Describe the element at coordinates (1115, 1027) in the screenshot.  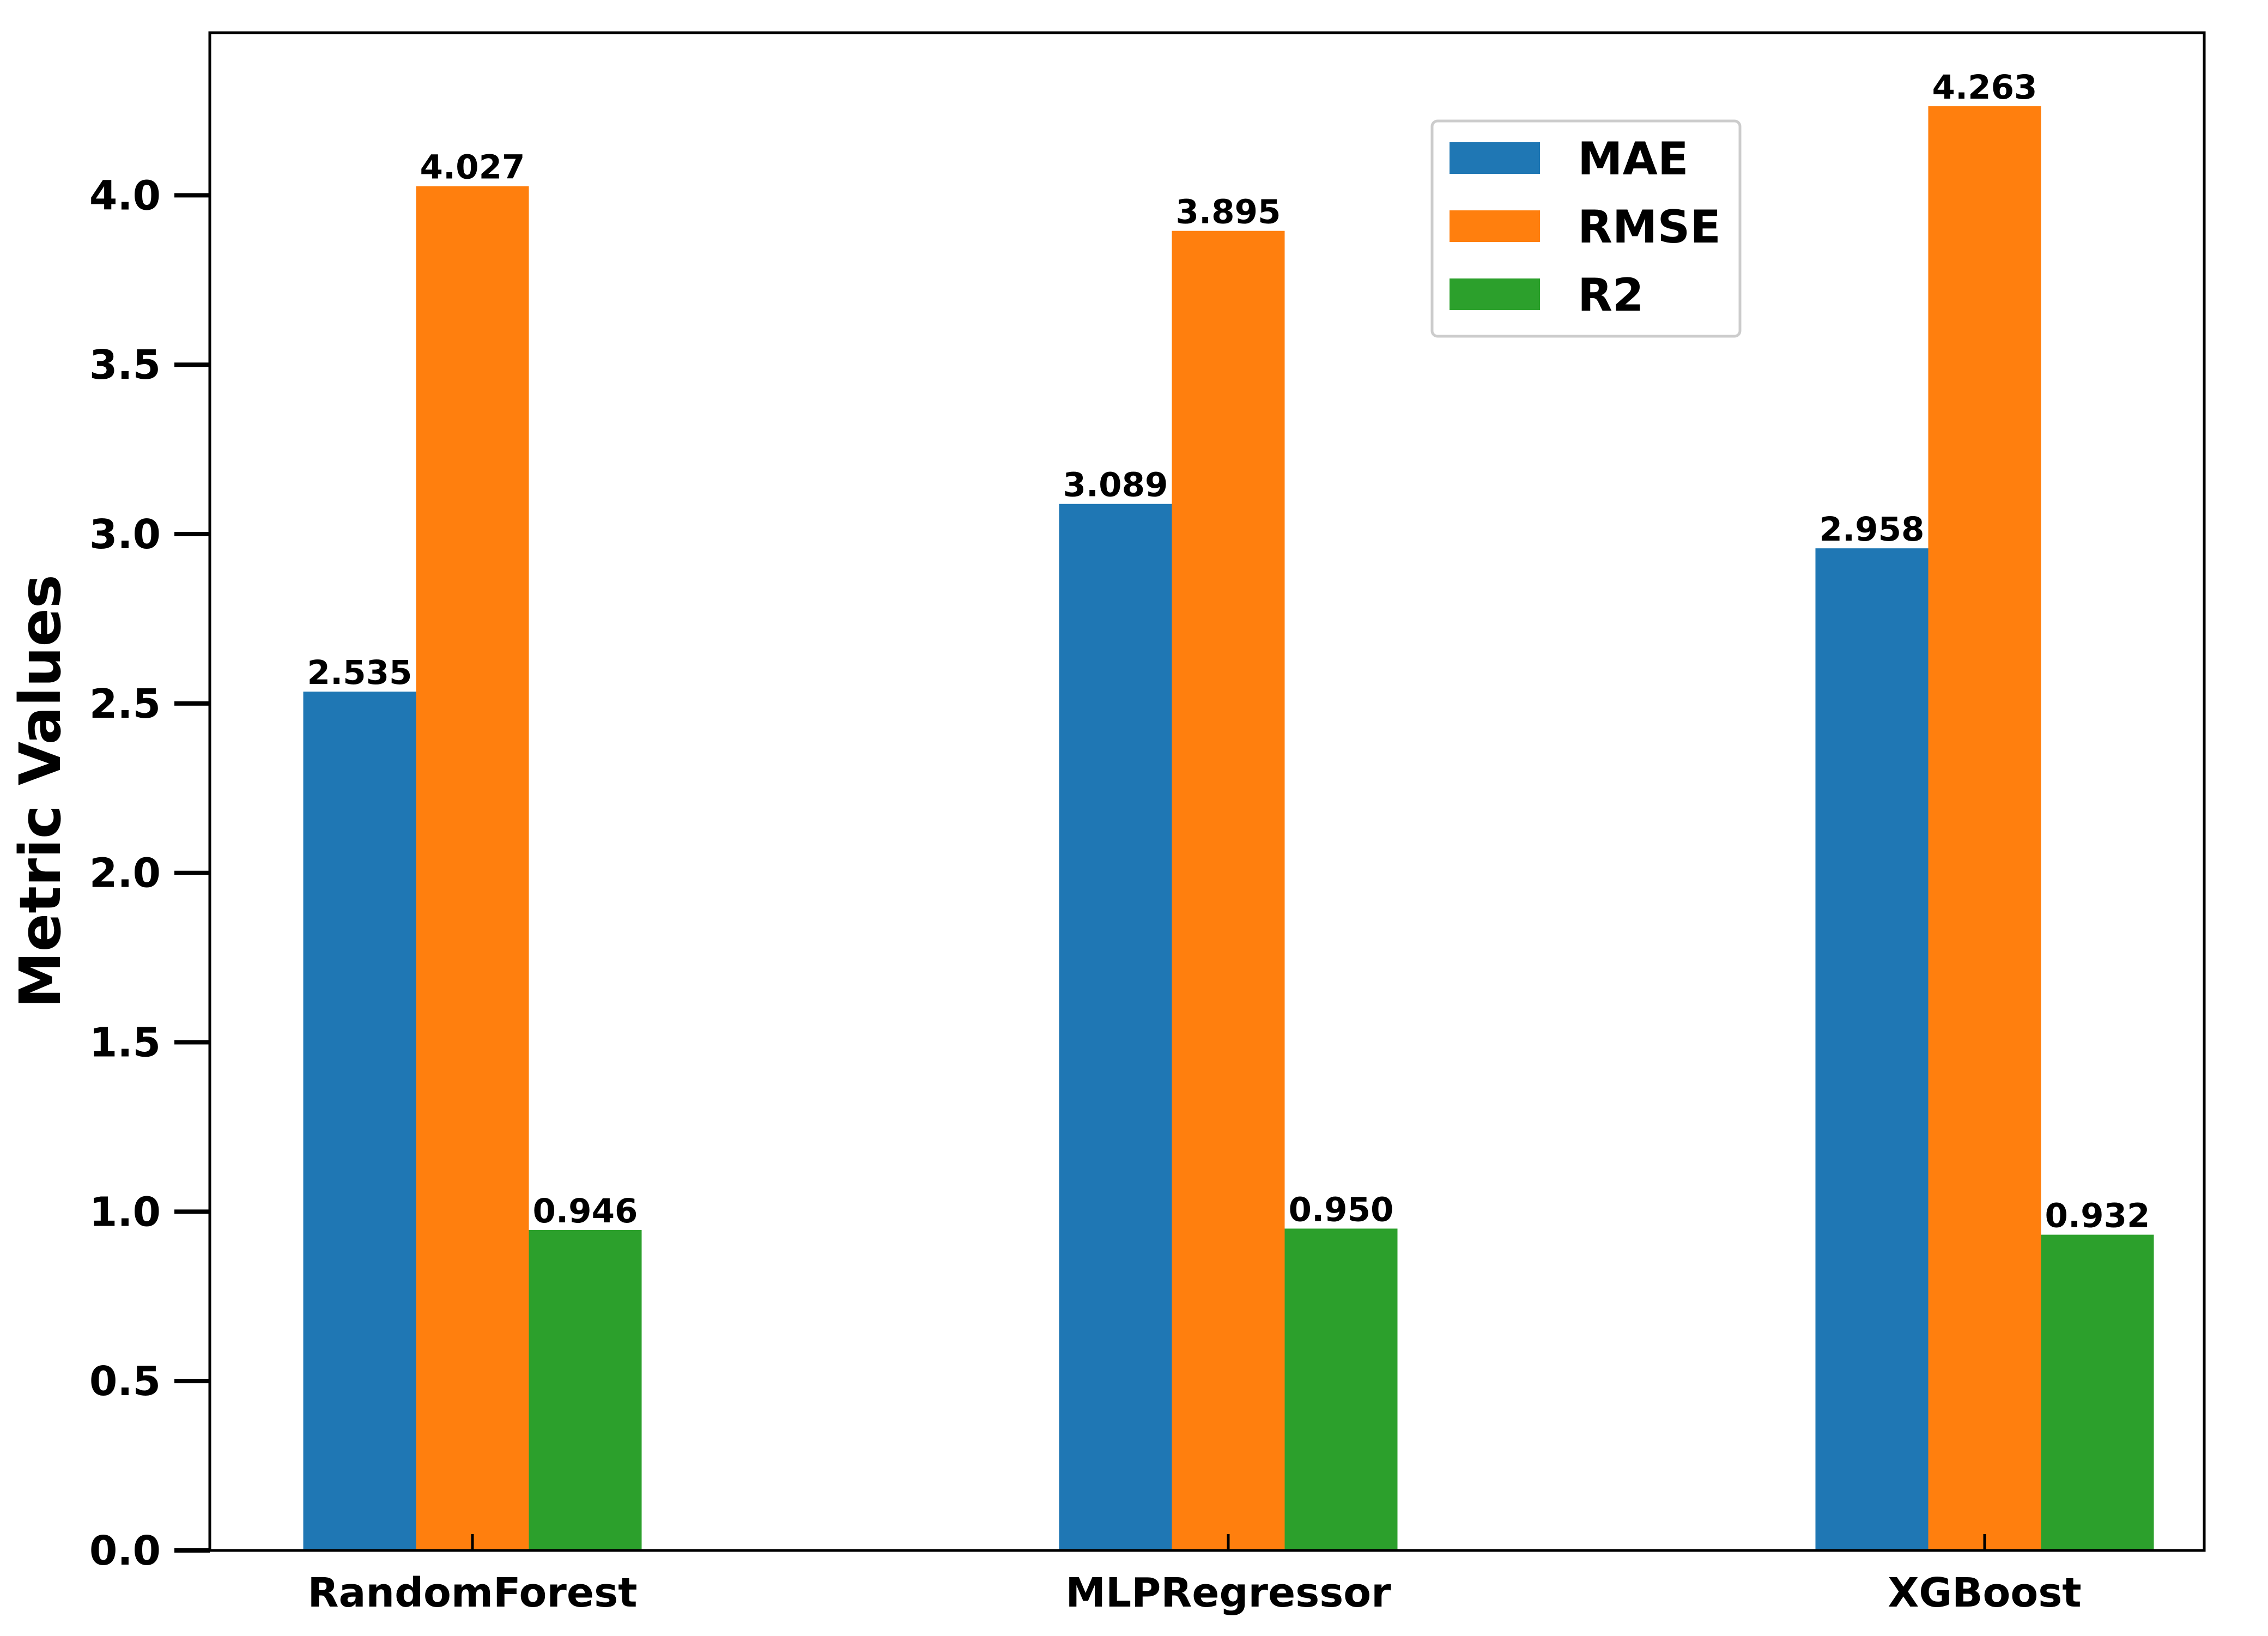
I see `bar-mae-mlpregressor` at that location.